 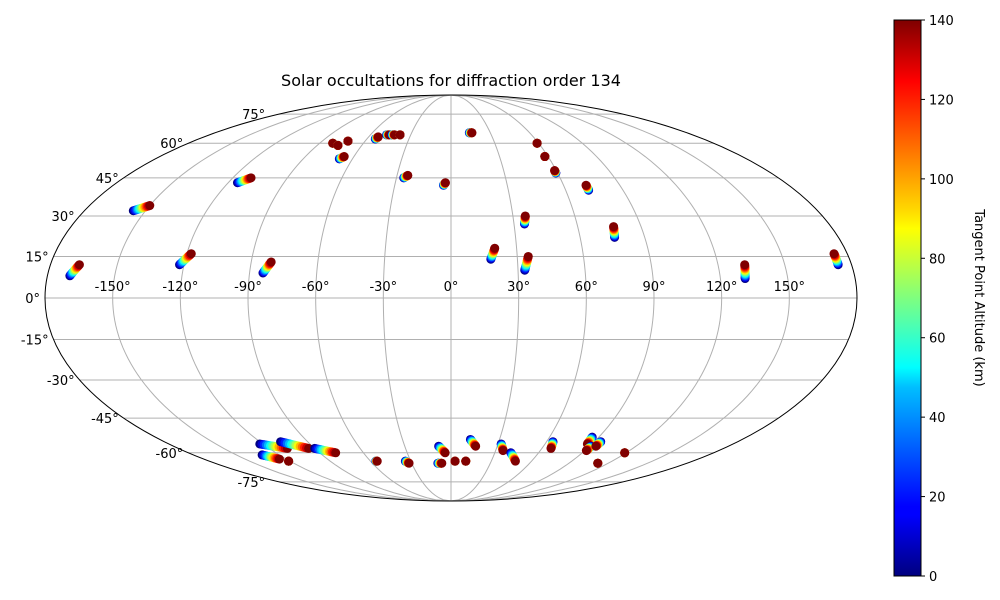 What do you see at coordinates (170, 454) in the screenshot?
I see `latitude-tick-label: -60°` at bounding box center [170, 454].